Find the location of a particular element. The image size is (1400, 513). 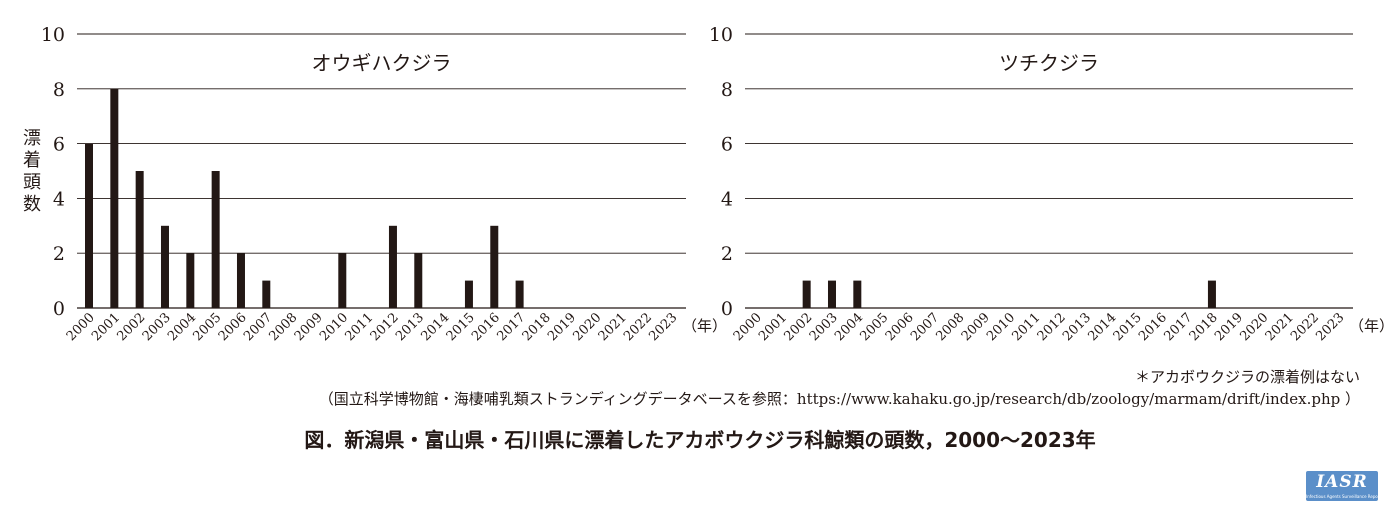

logo-subtitle: Infectious Agents Surveillance Report is located at coordinates (1342, 496).